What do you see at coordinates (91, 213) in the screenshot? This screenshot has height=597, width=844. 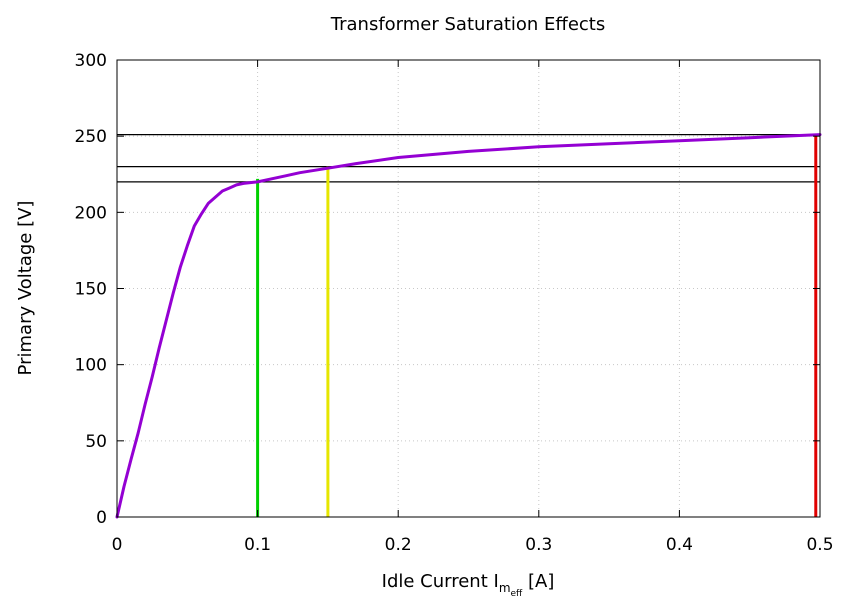 I see `y-tick-label: 200` at bounding box center [91, 213].